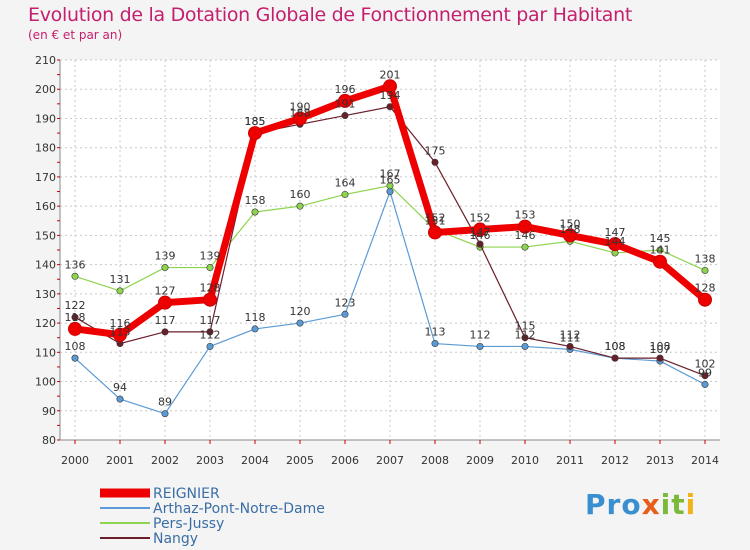 Image resolution: width=750 pixels, height=550 pixels. Describe the element at coordinates (210, 460) in the screenshot. I see `x-tick-label: 2003` at that location.